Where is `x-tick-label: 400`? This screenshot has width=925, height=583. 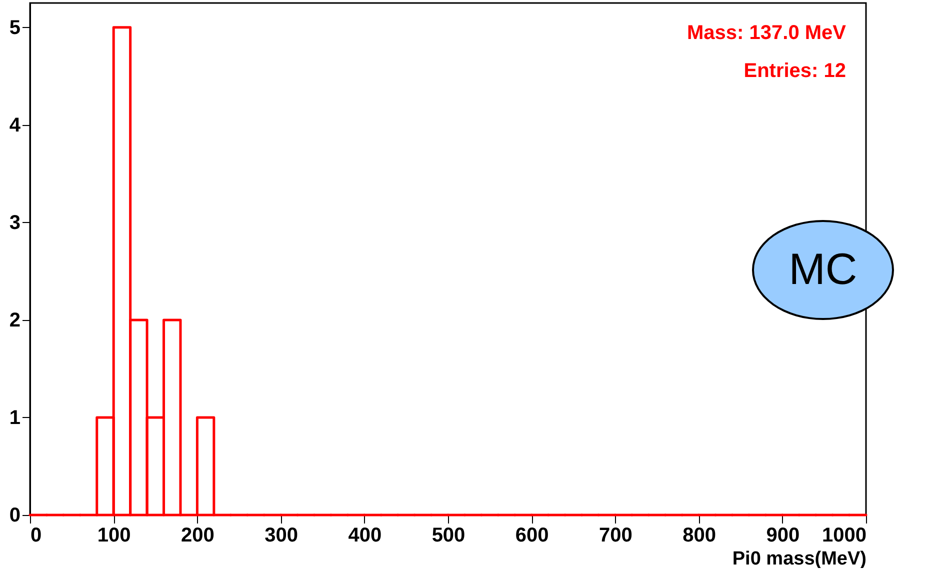 x-tick-label: 400 is located at coordinates (365, 535).